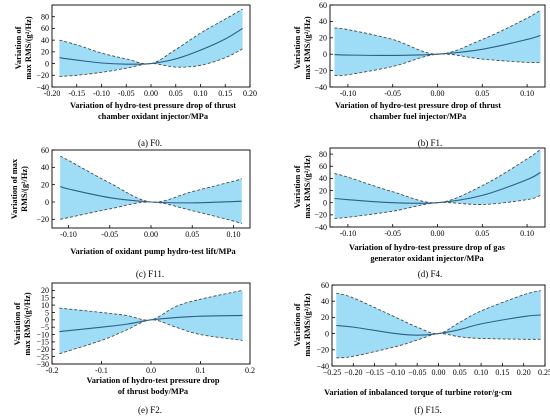  What do you see at coordinates (544, 372) in the screenshot?
I see `x-tick-label: 0.25` at bounding box center [544, 372].